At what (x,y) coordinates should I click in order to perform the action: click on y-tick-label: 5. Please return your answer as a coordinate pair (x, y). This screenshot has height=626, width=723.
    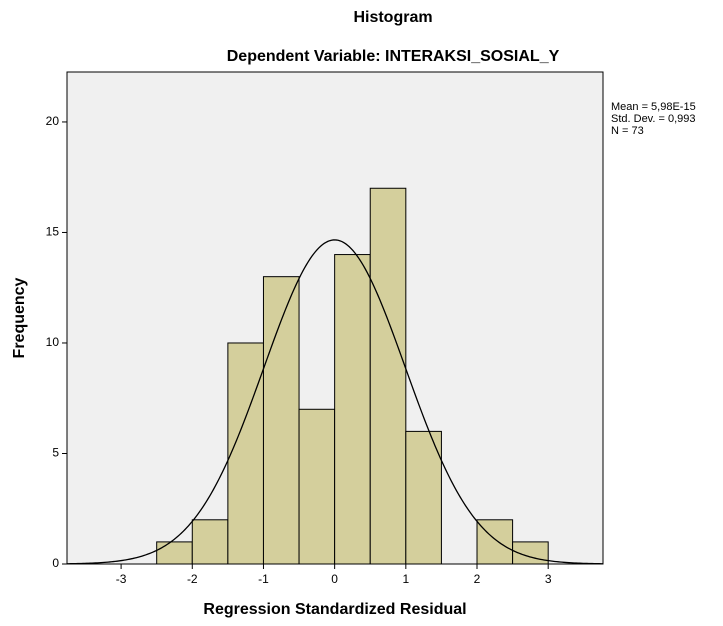
    Looking at the image, I should click on (55, 453).